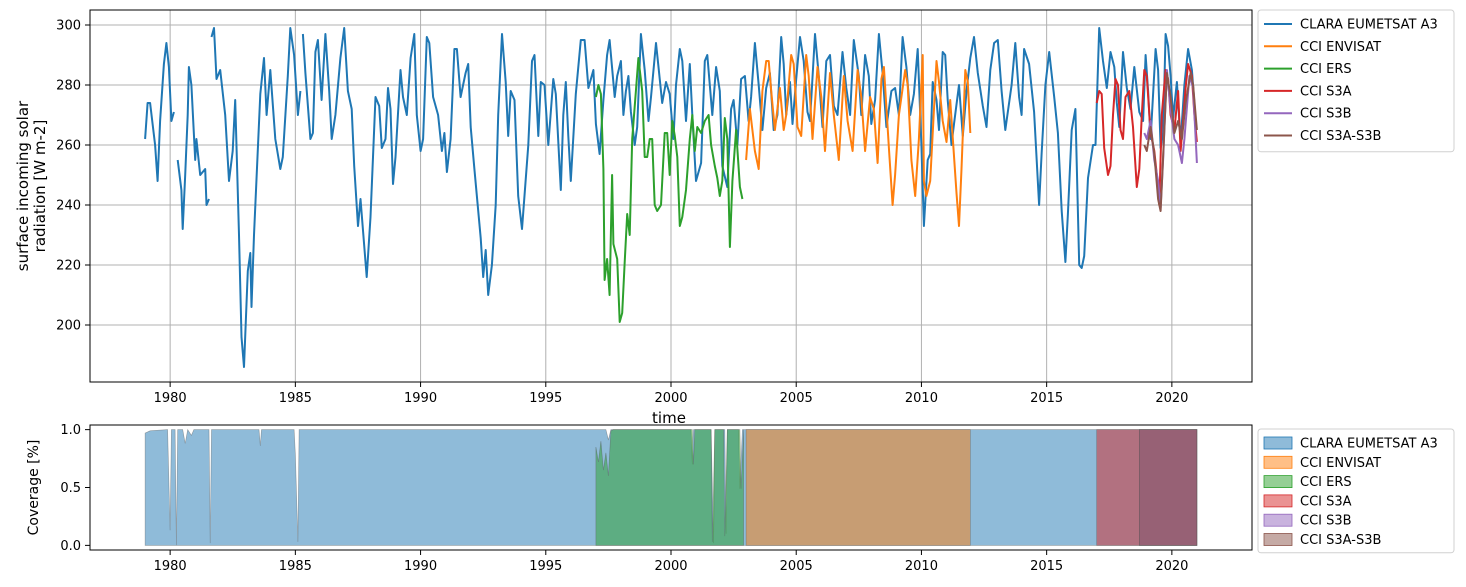  I want to click on series-group, so click(671, 487).